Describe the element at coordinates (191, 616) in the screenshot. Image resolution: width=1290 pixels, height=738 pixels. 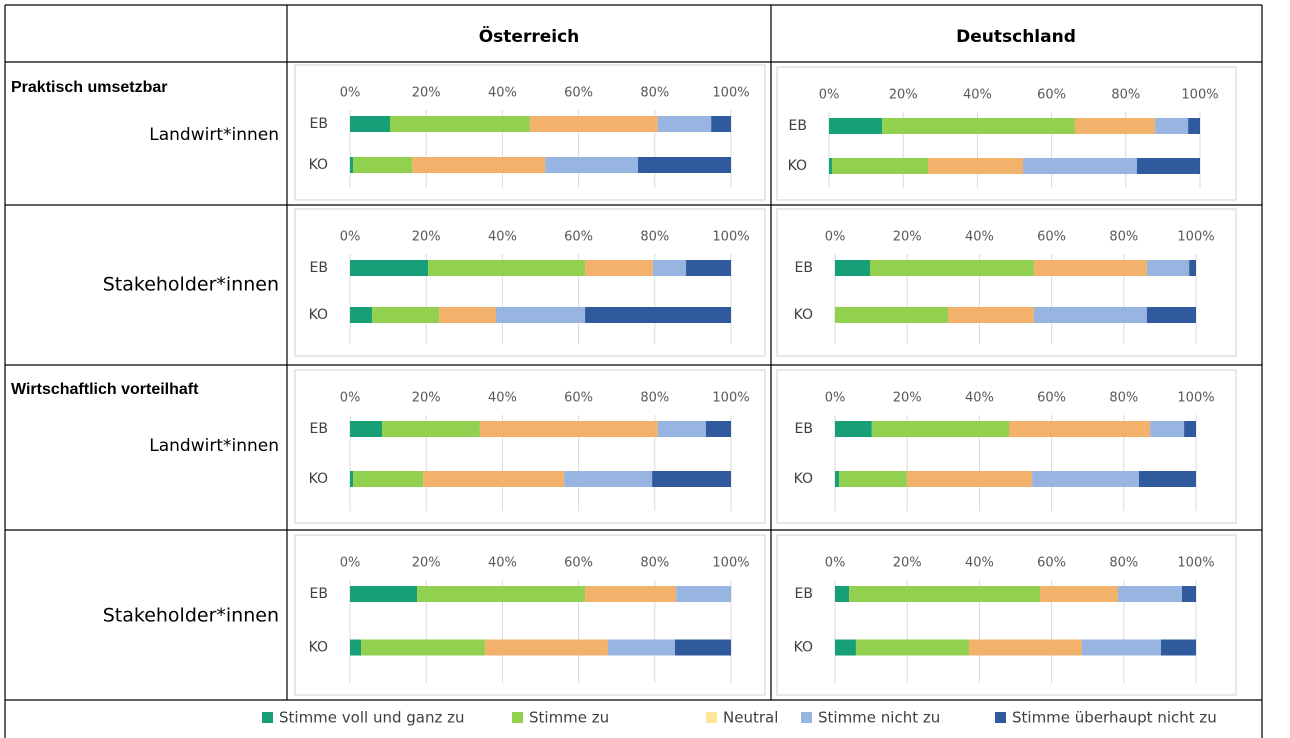
I see `row-label: Stakeholder*innen` at that location.